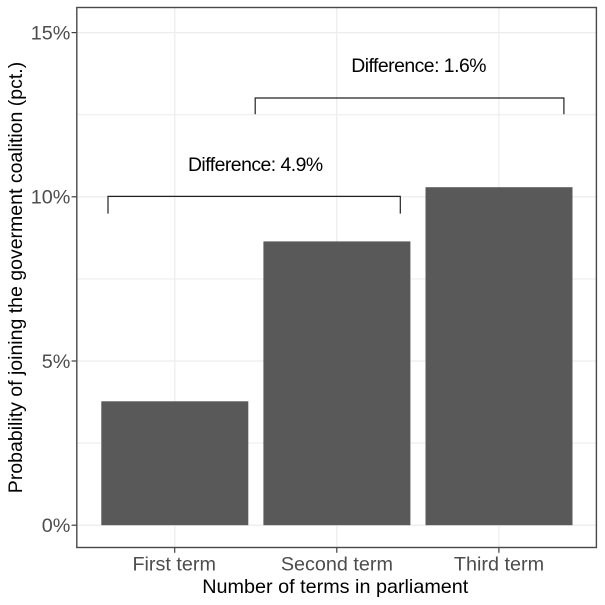  I want to click on svg-text: 0%, so click(56, 526).